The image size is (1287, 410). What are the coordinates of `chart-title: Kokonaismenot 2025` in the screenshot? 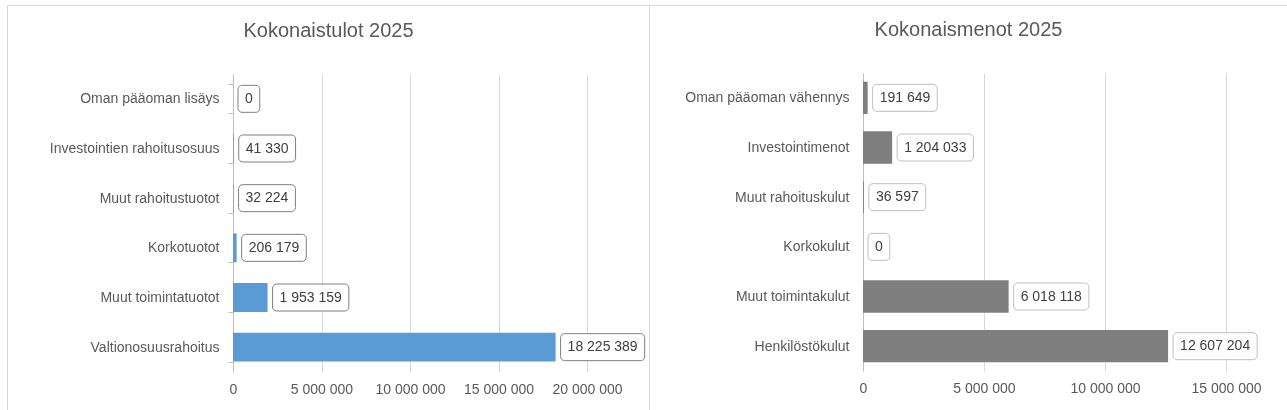 It's located at (968, 29).